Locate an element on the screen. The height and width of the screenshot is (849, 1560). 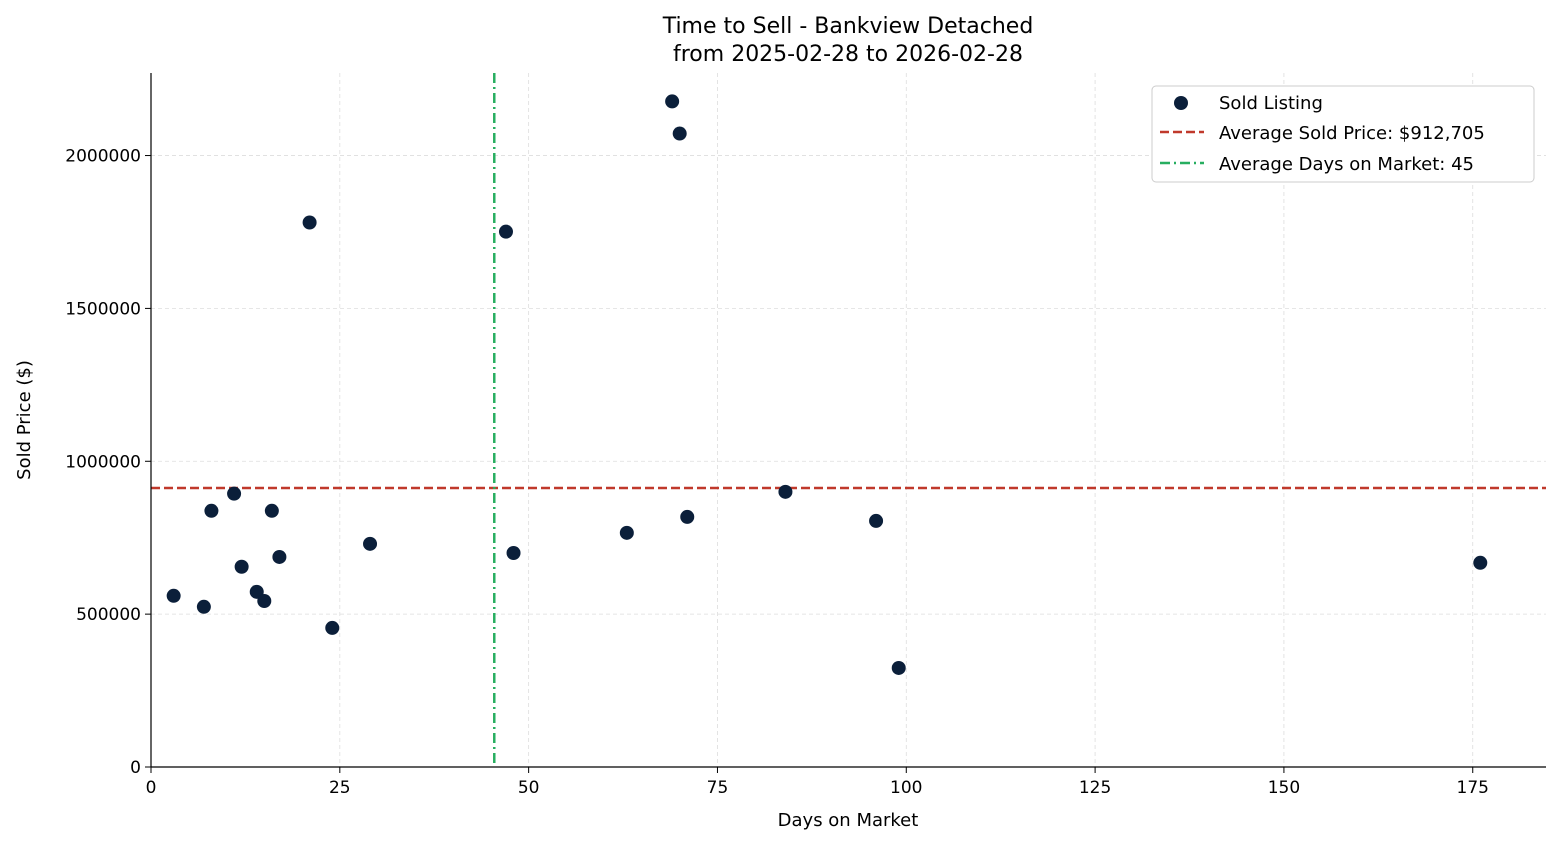
x-tick-label: 100 is located at coordinates (906, 788).